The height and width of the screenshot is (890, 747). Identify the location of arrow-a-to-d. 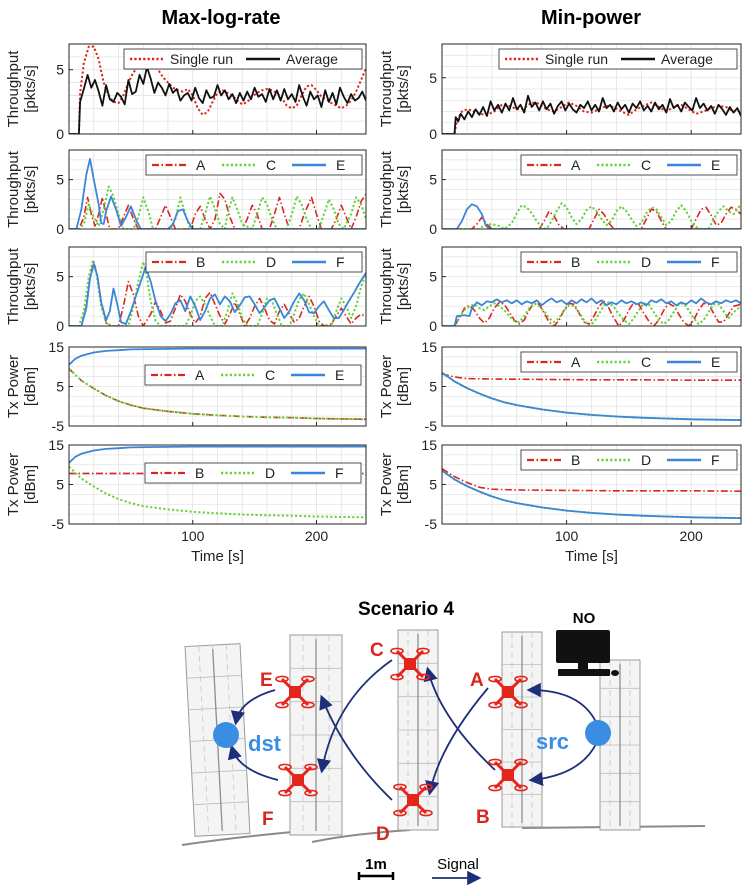
(457, 741).